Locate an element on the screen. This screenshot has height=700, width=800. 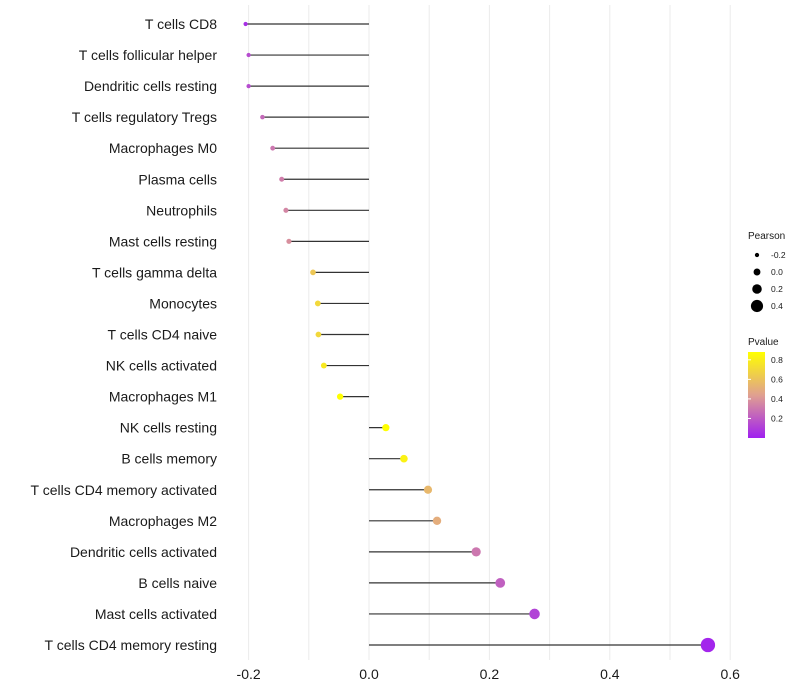
pvalue-legend-label: 0.4 is located at coordinates (777, 399).